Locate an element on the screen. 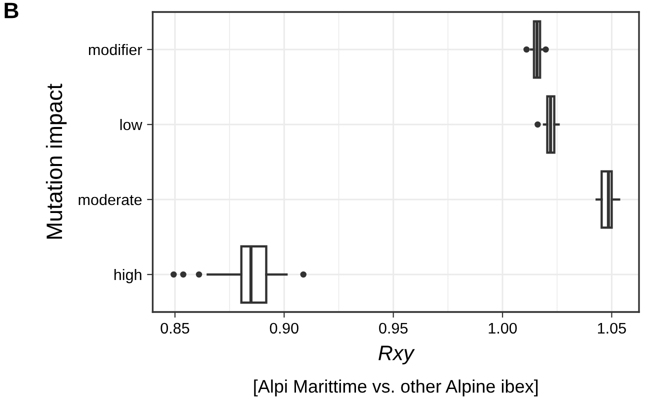  y-tick-label: moderate is located at coordinates (110, 200).